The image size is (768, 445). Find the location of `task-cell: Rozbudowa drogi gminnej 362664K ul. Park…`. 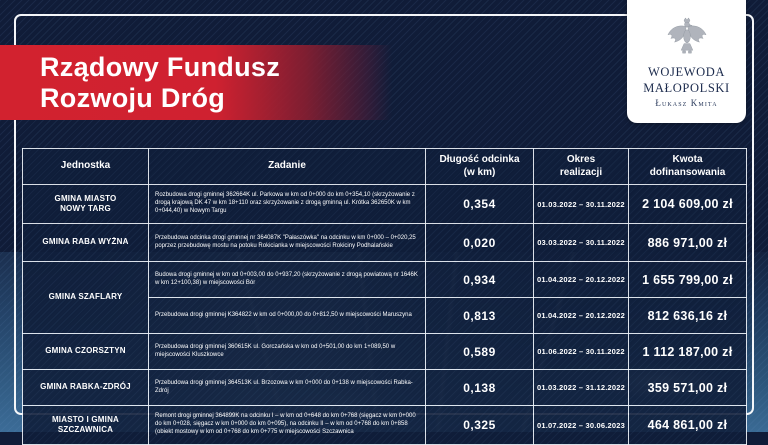

task-cell: Rozbudowa drogi gminnej 362664K ul. Park… is located at coordinates (287, 204).